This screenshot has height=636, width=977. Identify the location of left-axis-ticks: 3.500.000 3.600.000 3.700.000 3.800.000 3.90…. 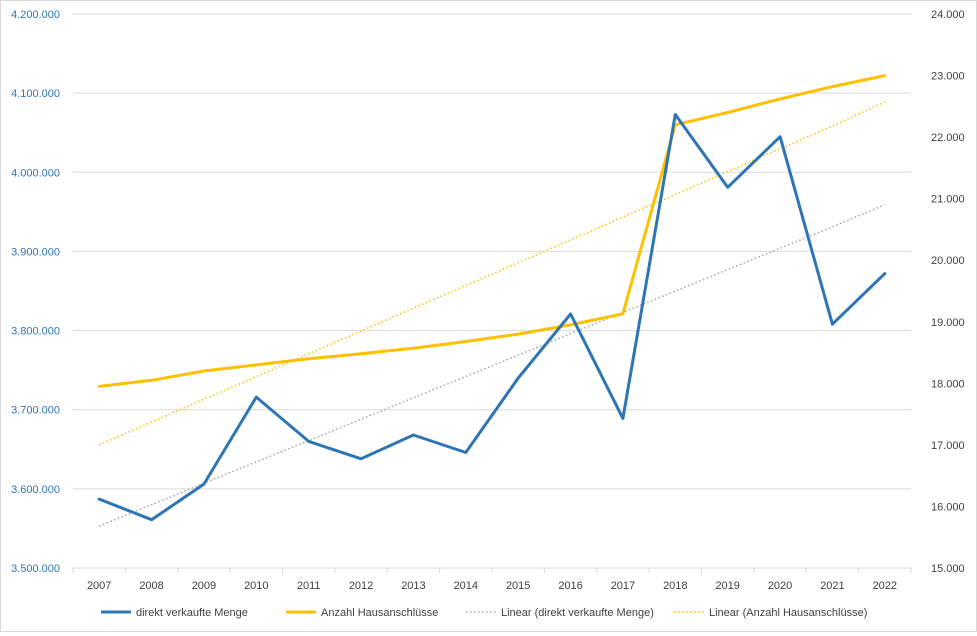
(35, 292).